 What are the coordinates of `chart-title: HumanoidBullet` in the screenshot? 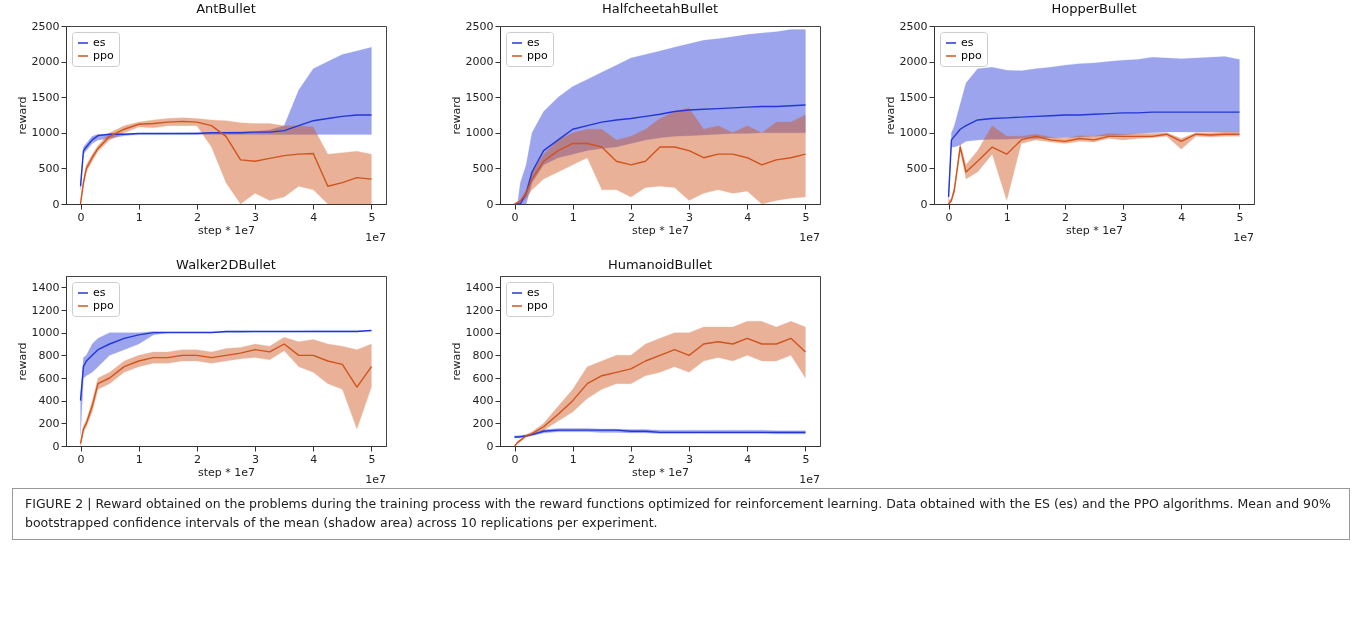 It's located at (660, 264).